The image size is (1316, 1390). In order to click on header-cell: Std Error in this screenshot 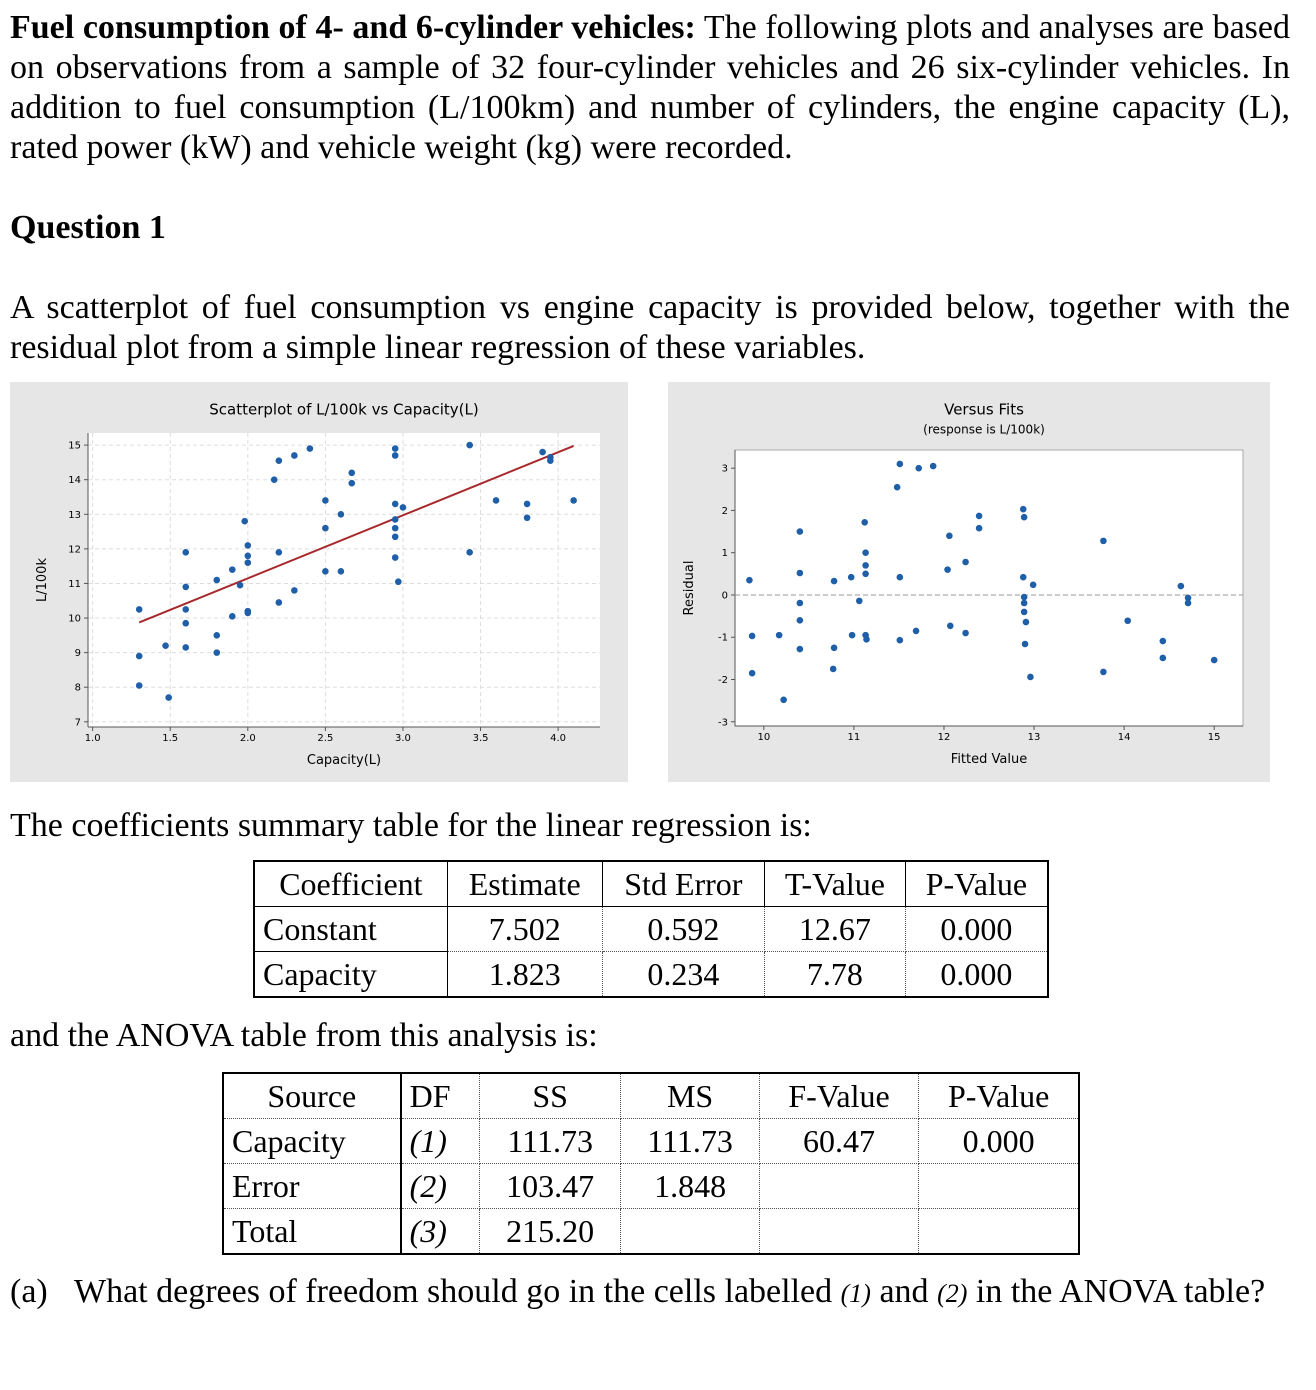, I will do `click(683, 883)`.